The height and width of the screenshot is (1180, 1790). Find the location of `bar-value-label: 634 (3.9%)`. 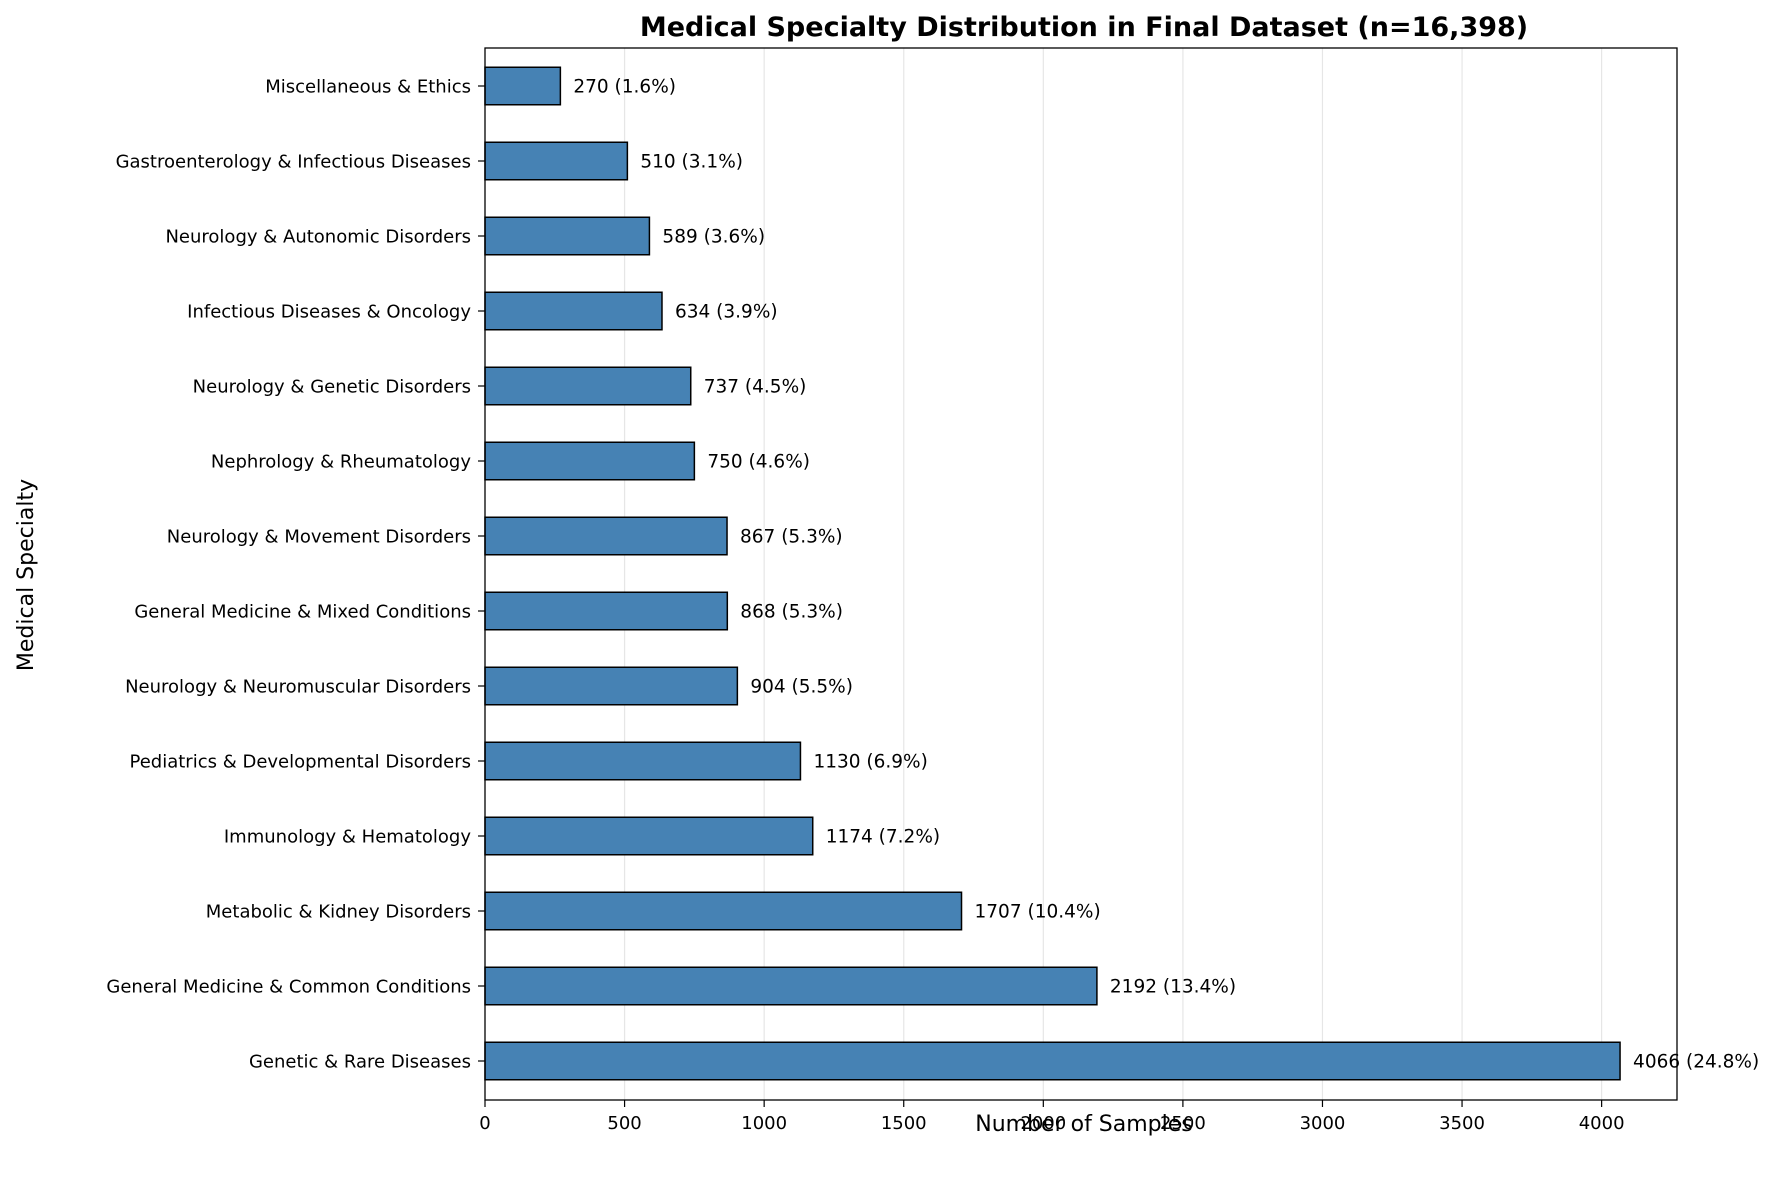

bar-value-label: 634 (3.9%) is located at coordinates (726, 312).